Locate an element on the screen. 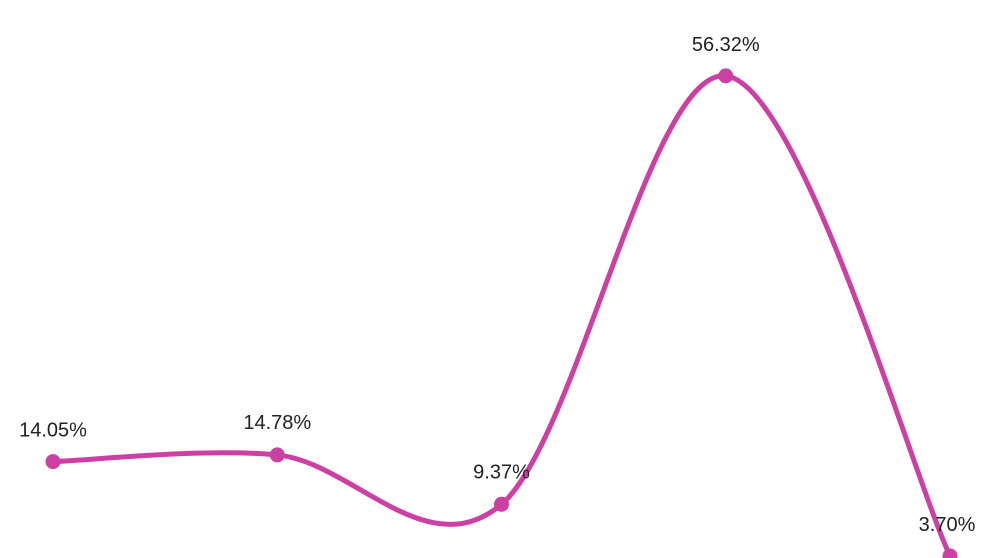  data-label: 3.70% is located at coordinates (947, 525).